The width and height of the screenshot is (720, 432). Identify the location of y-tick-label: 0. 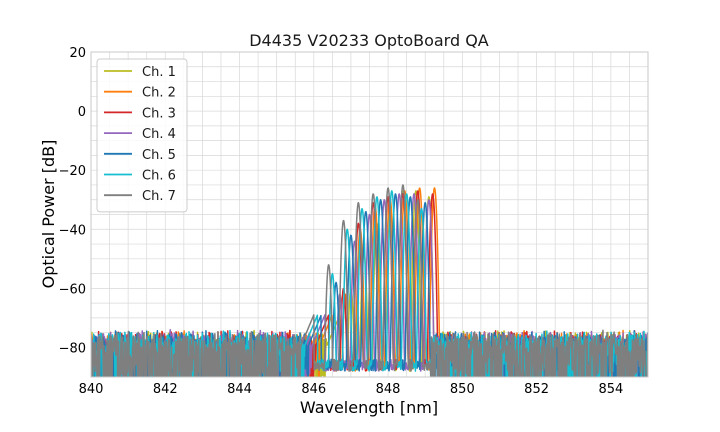
(82, 112).